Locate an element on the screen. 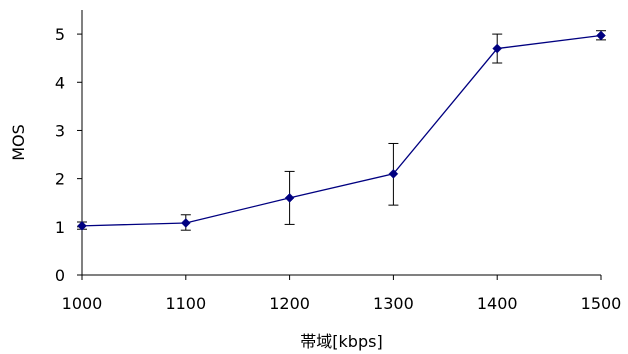  y-tick-label: 4 is located at coordinates (60, 82).